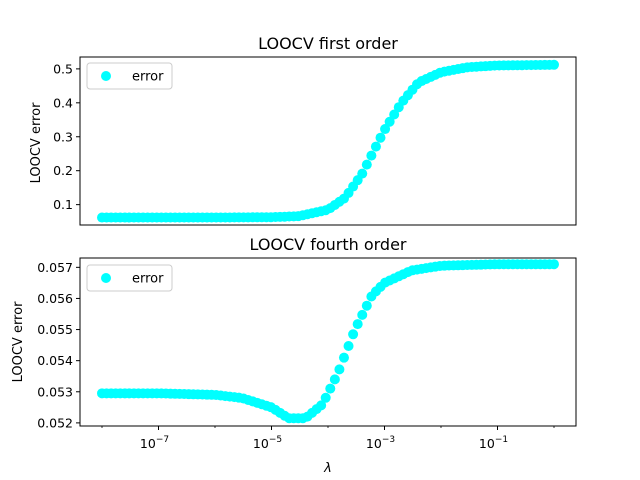 The image size is (640, 480). What do you see at coordinates (63, 204) in the screenshot?
I see `y-tick-label: 0.1` at bounding box center [63, 204].